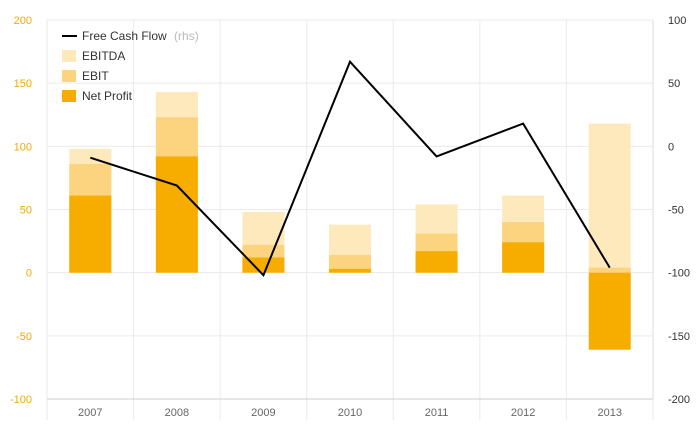  Describe the element at coordinates (24, 337) in the screenshot. I see `y-left-tick-label: -50` at that location.